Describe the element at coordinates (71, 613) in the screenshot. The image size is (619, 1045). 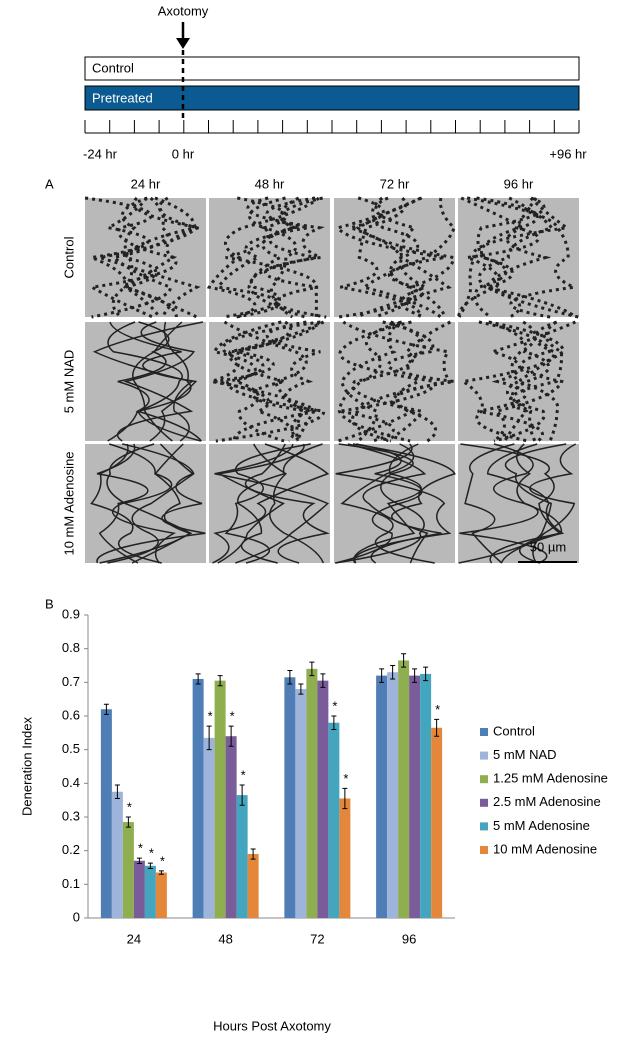
I see `y-tick-label: 0.9` at that location.